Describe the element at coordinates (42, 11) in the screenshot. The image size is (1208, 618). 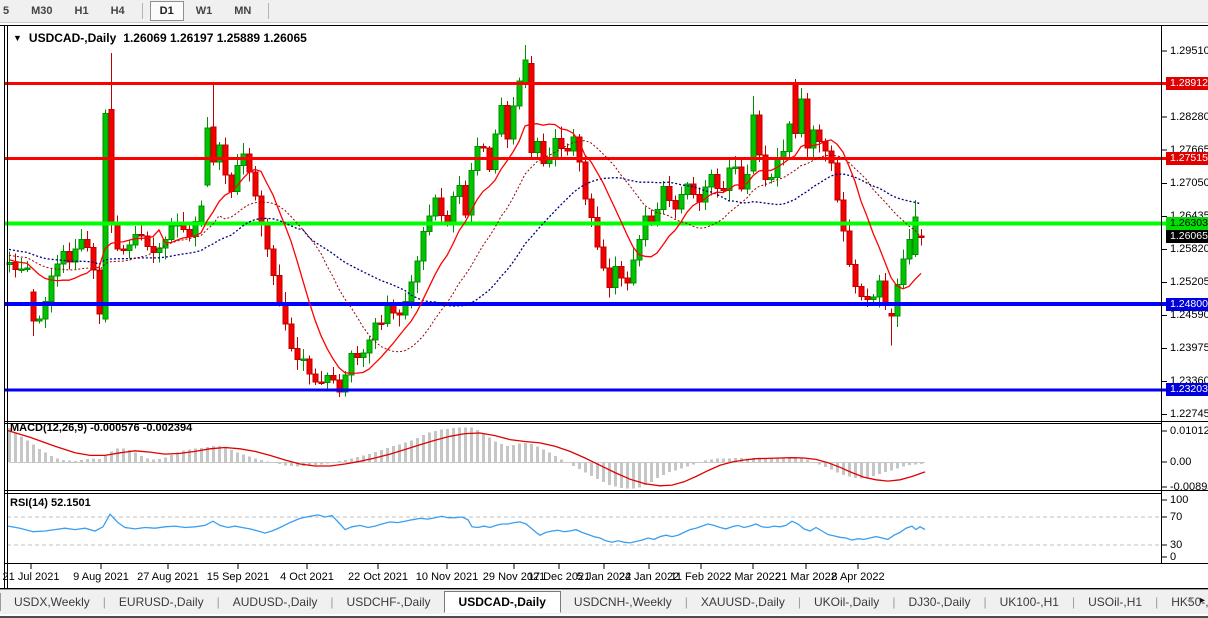
I see `timeframe-button-m30: M30` at that location.